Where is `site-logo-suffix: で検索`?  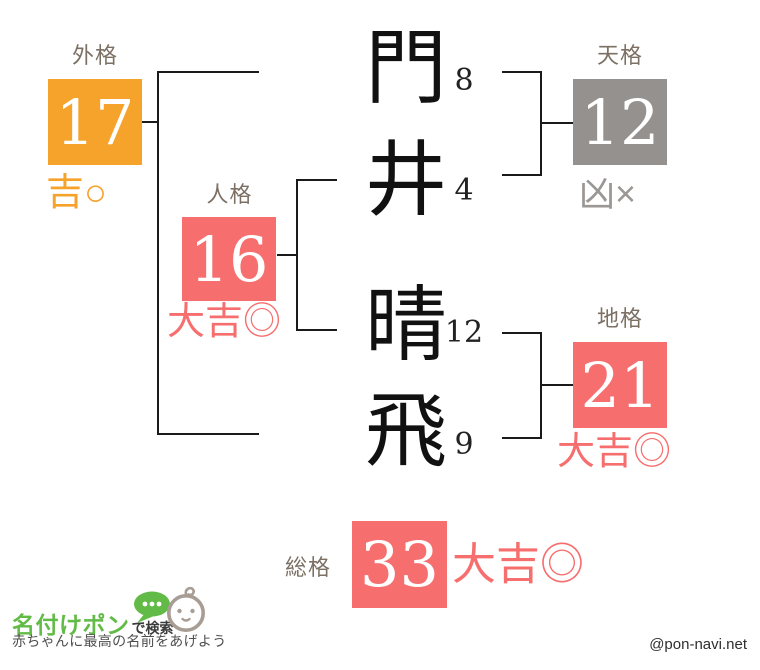
site-logo-suffix: で検索 is located at coordinates (152, 628).